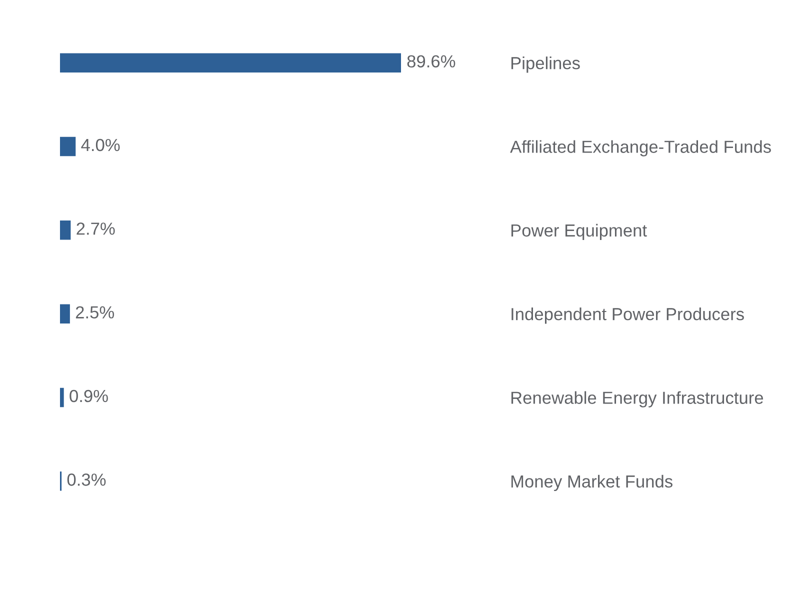 Image resolution: width=792 pixels, height=600 pixels. Describe the element at coordinates (628, 316) in the screenshot. I see `y-tick-label: Independent Power Producers` at that location.